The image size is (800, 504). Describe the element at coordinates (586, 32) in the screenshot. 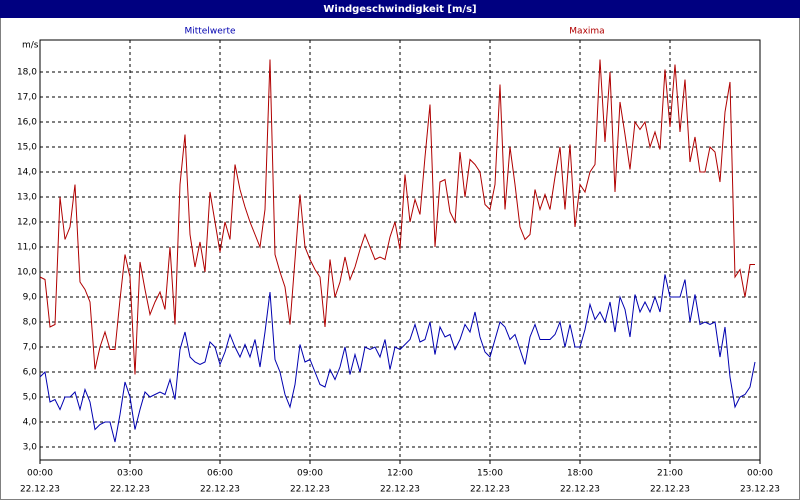

I see `legend-label: Maxima` at that location.